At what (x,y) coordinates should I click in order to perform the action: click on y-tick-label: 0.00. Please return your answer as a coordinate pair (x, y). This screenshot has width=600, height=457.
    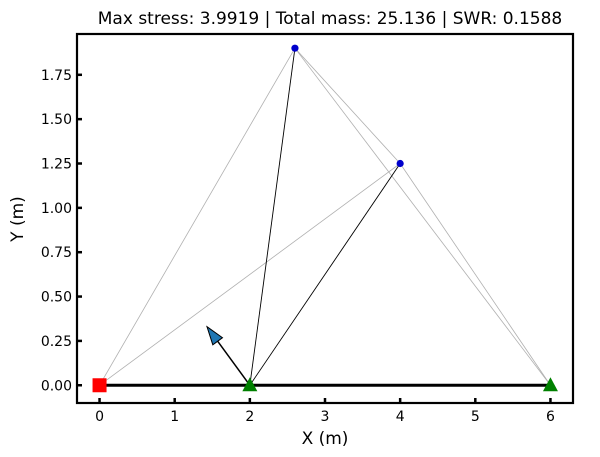
    Looking at the image, I should click on (56, 386).